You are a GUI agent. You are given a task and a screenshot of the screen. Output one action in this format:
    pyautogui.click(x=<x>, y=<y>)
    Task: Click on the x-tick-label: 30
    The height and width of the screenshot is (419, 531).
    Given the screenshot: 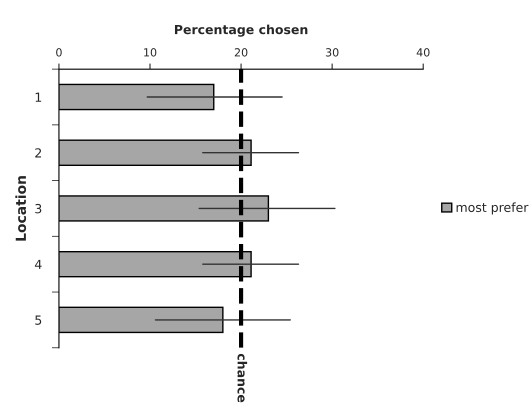 What is the action you would take?
    pyautogui.click(x=332, y=52)
    